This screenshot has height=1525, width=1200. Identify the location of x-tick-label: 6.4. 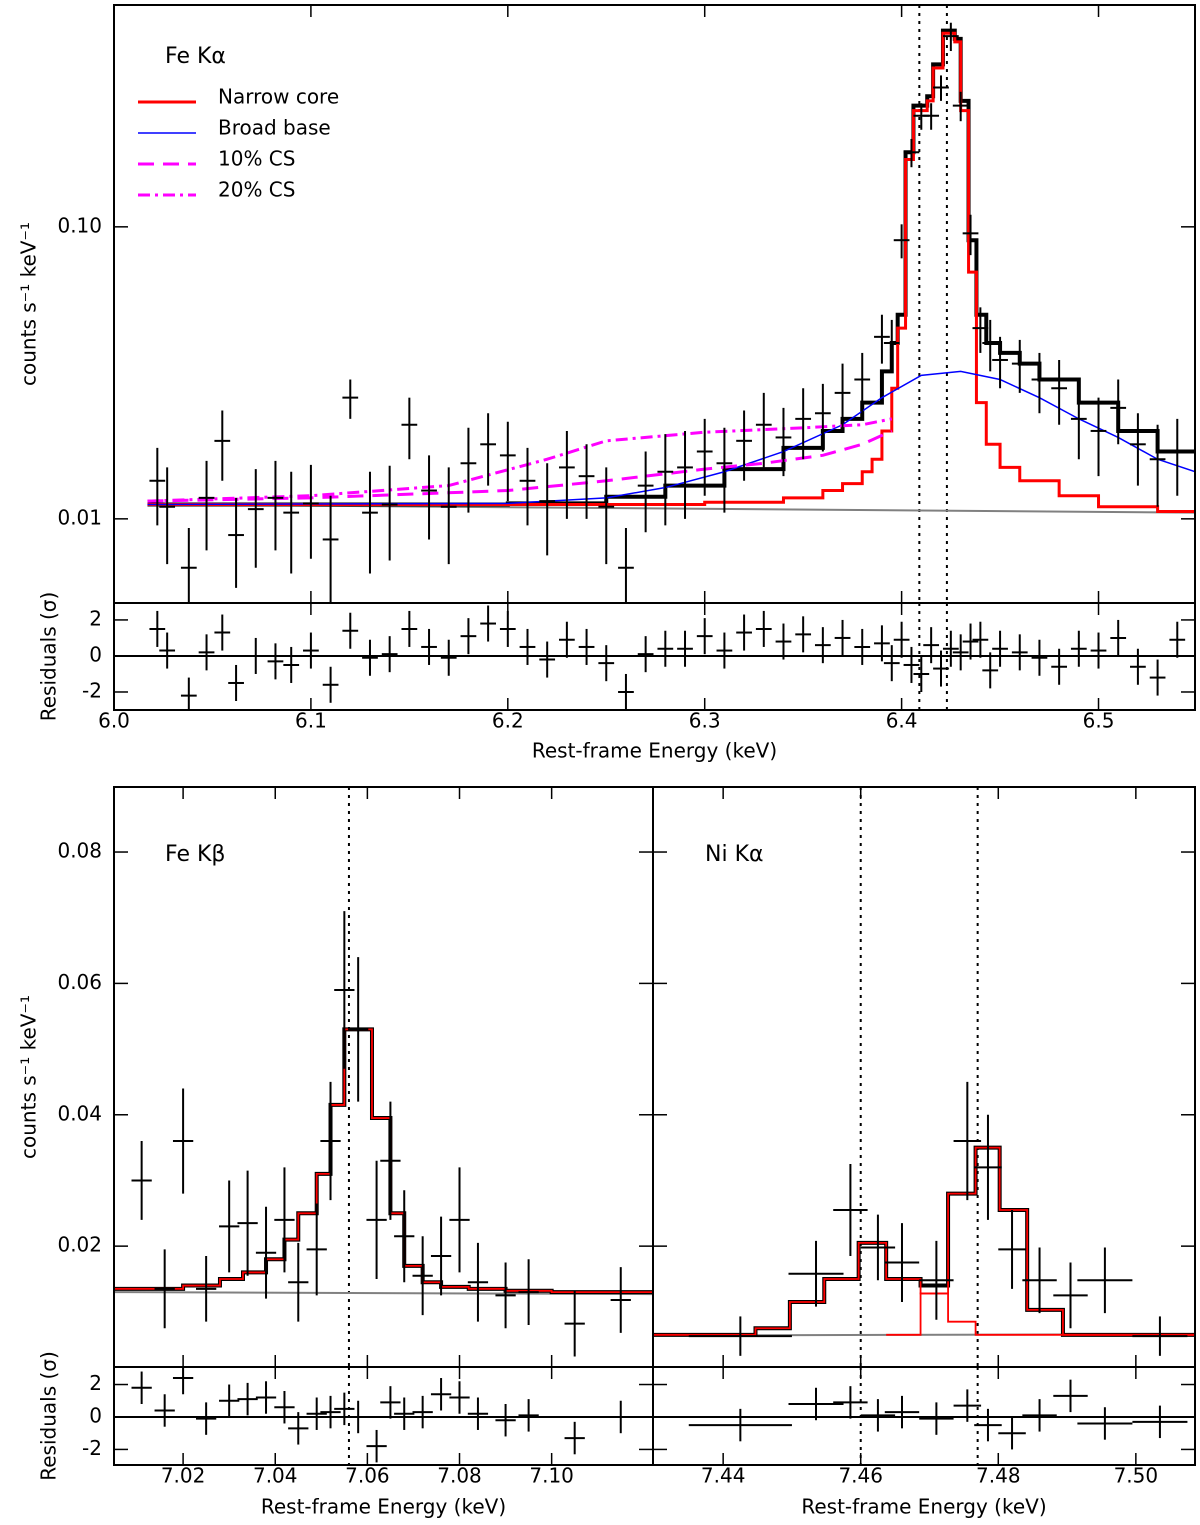
(902, 721).